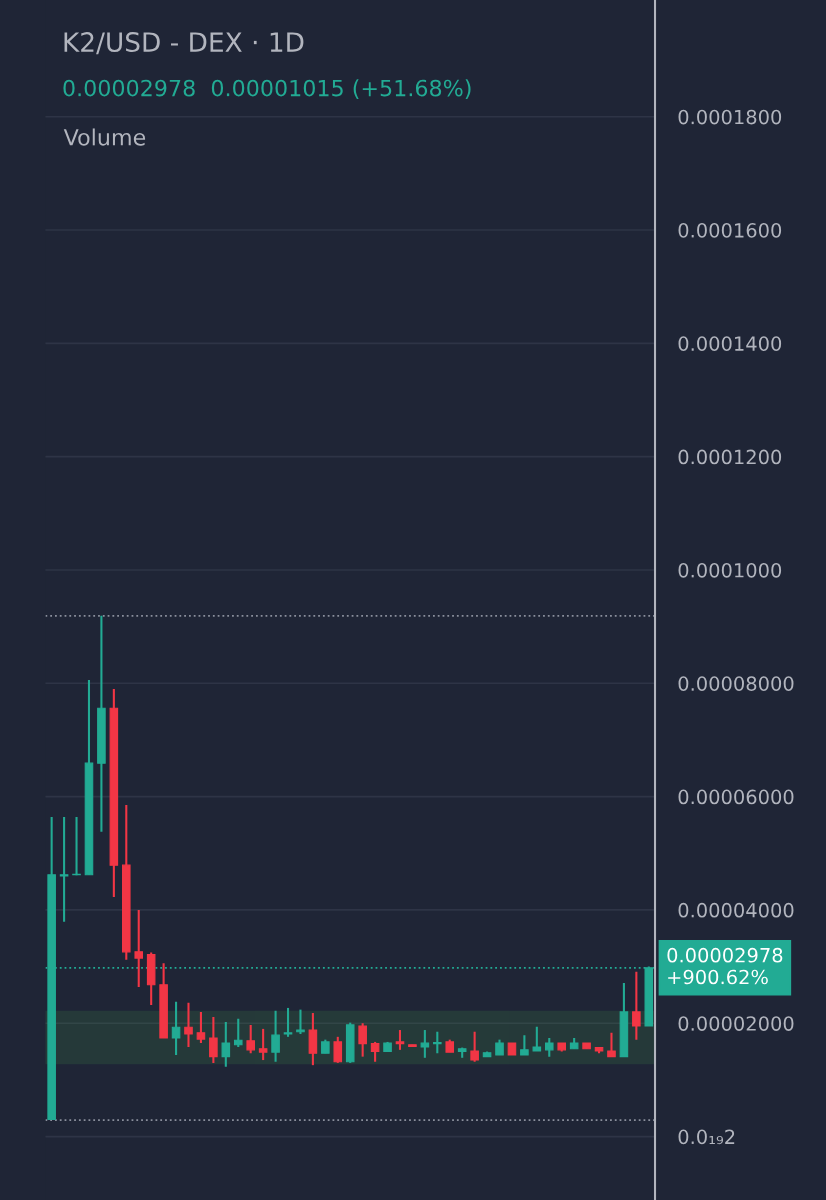 The width and height of the screenshot is (826, 1200). What do you see at coordinates (184, 43) in the screenshot?
I see `text: K2/USD - DEX · 1D` at bounding box center [184, 43].